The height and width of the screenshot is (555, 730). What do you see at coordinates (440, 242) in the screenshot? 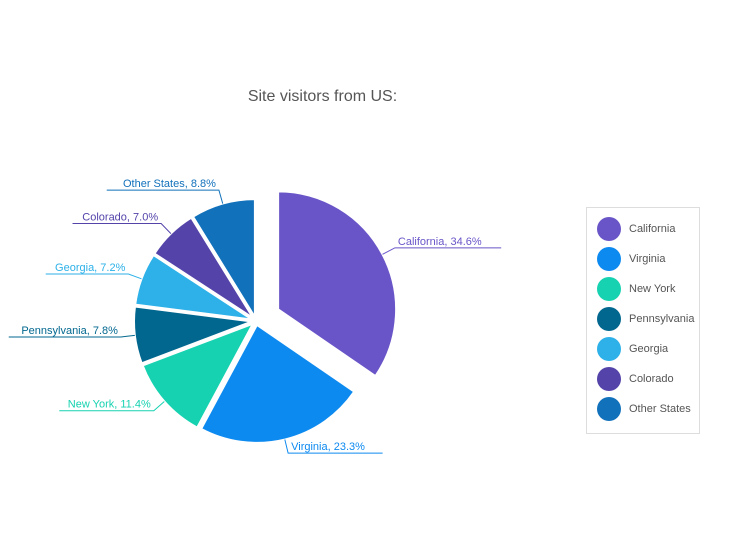
I see `data-label: California, 34.6%` at bounding box center [440, 242].